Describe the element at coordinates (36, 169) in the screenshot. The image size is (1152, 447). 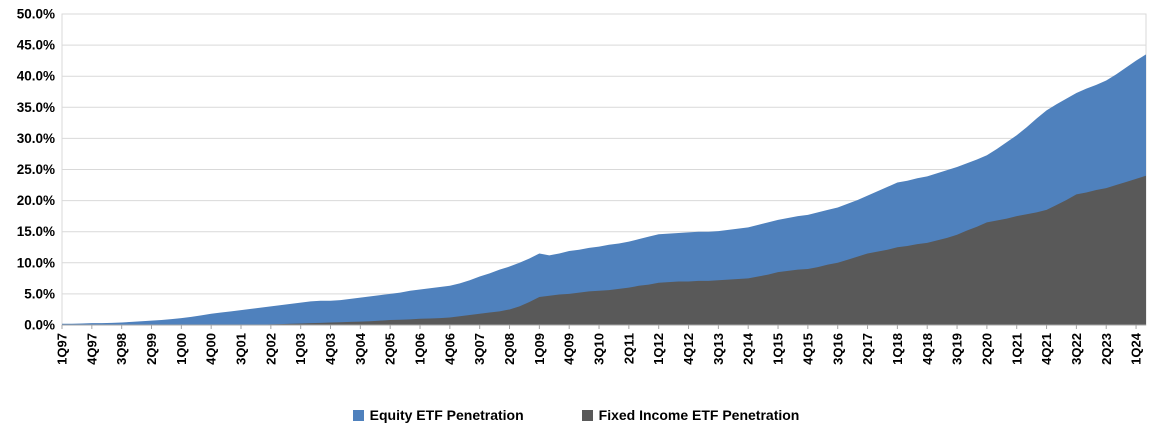
I see `y-axis-label: 25.0%` at that location.